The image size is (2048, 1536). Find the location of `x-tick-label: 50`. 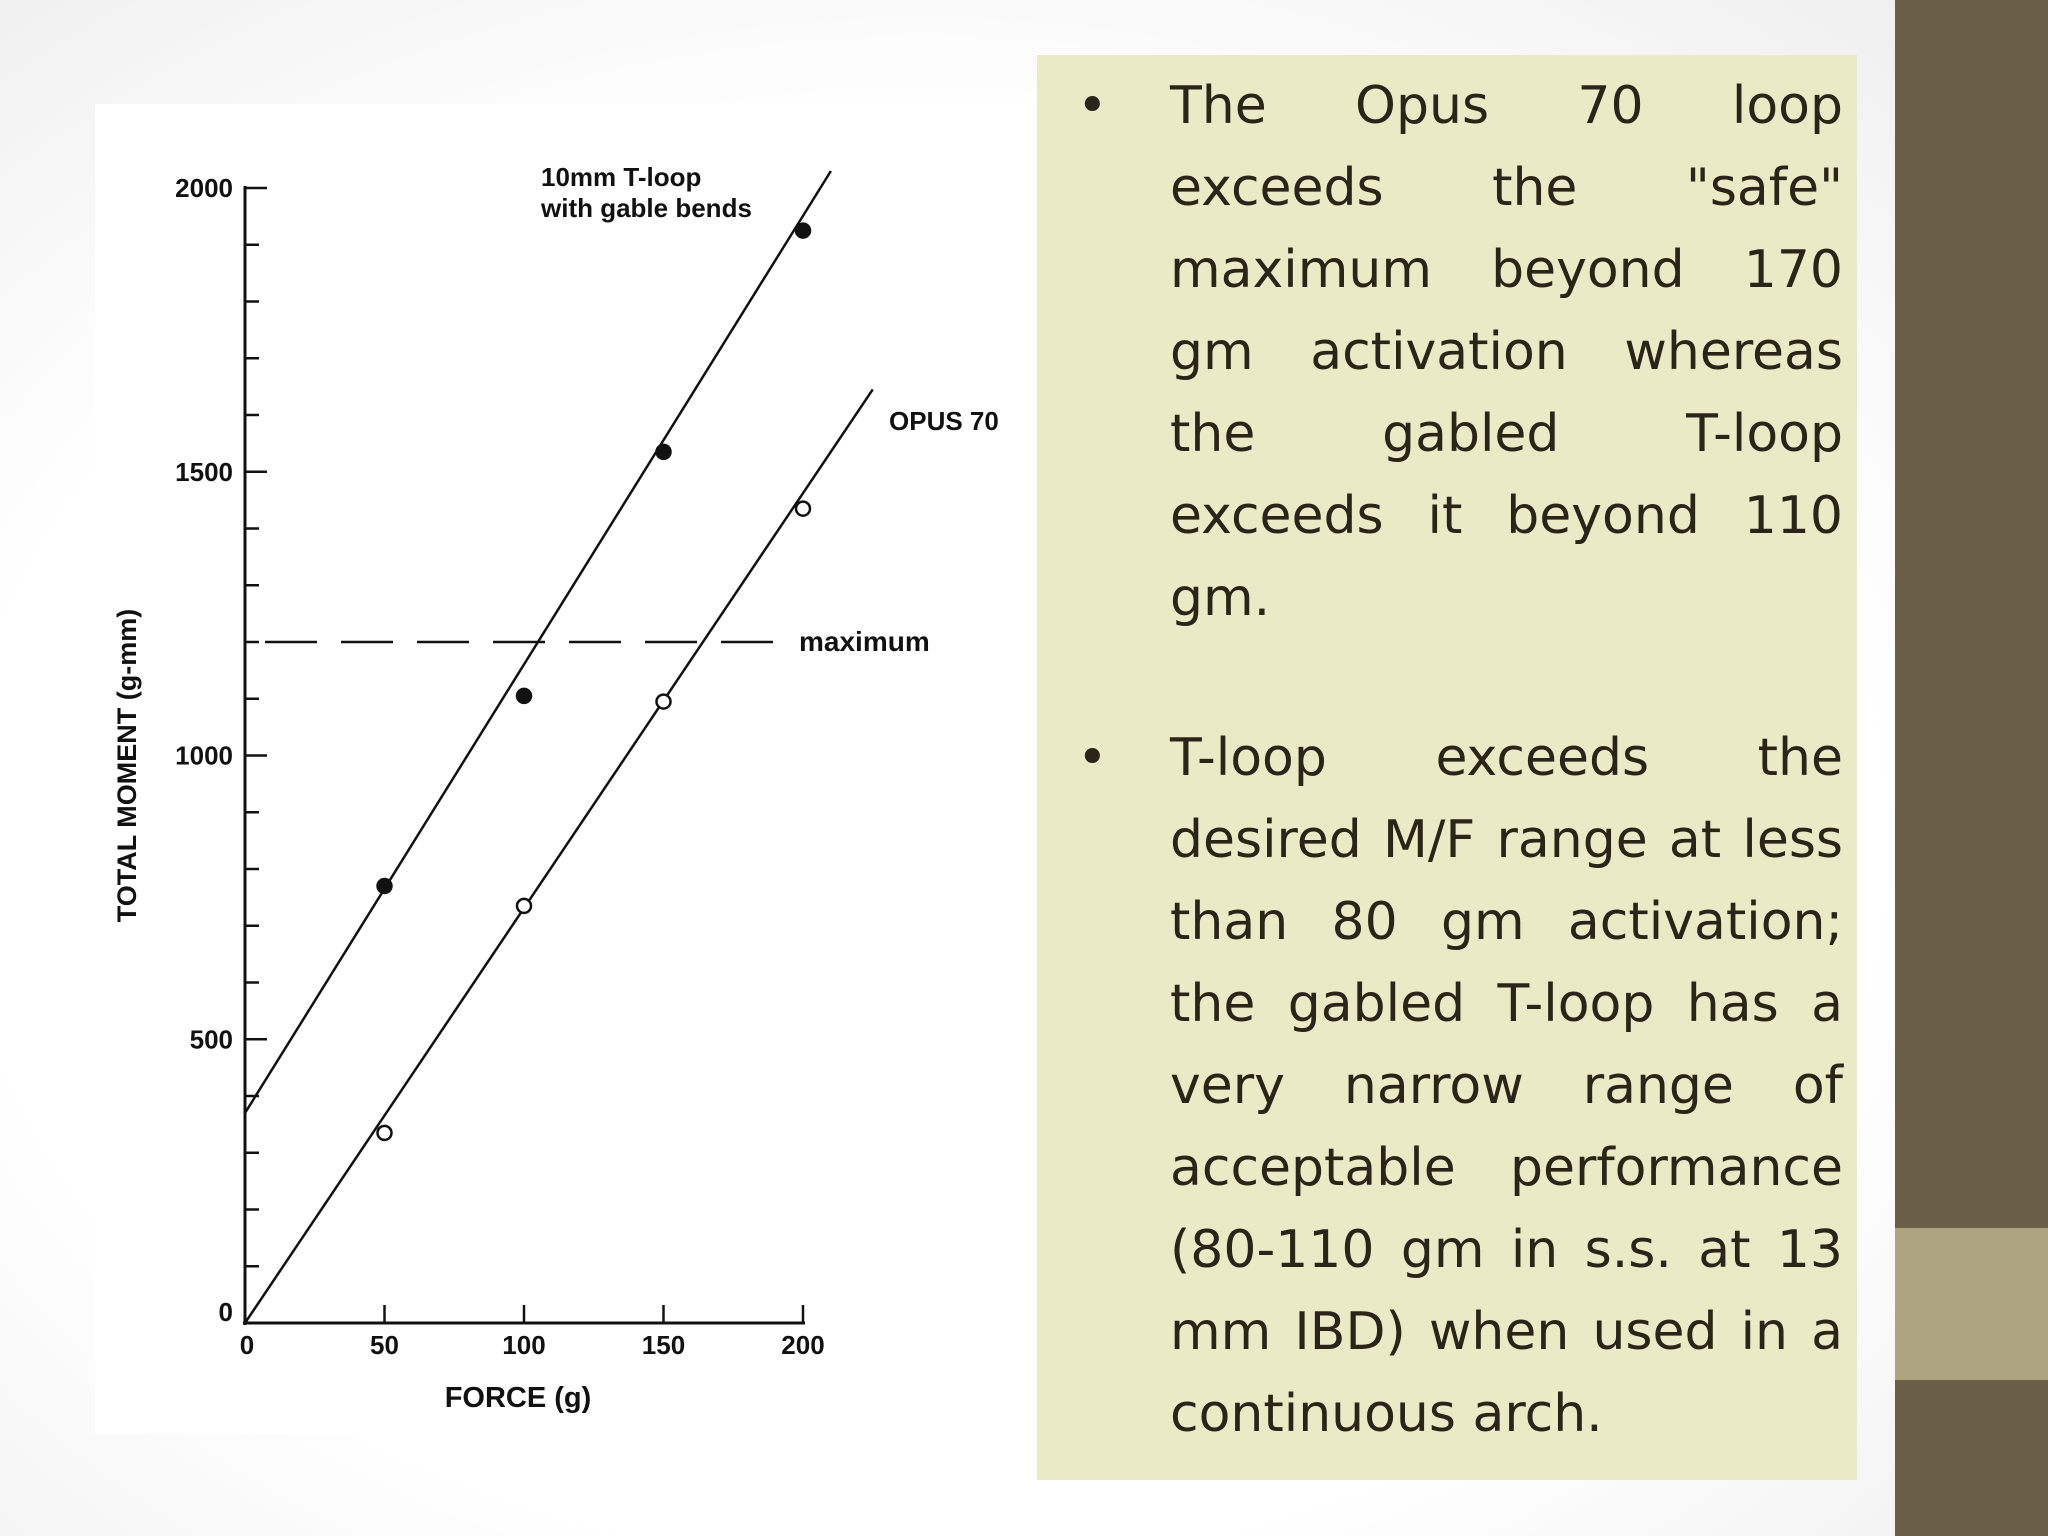

x-tick-label: 50 is located at coordinates (384, 1345).